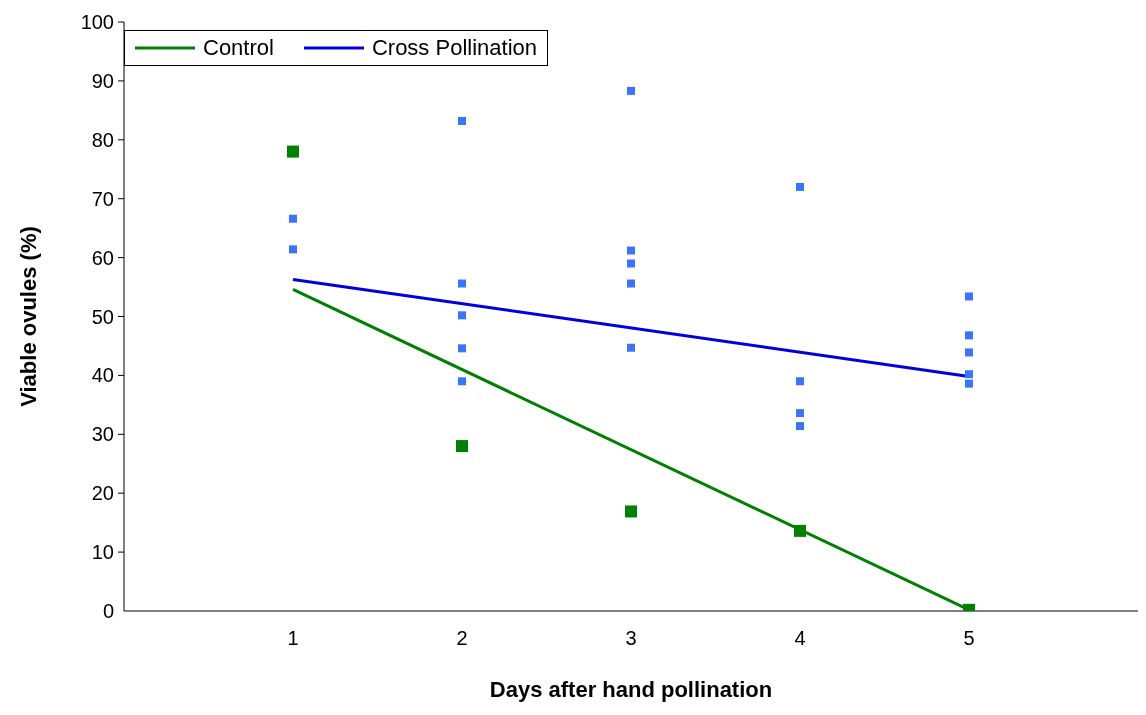 The image size is (1146, 715). Describe the element at coordinates (293, 638) in the screenshot. I see `x-tick-label: 1` at that location.